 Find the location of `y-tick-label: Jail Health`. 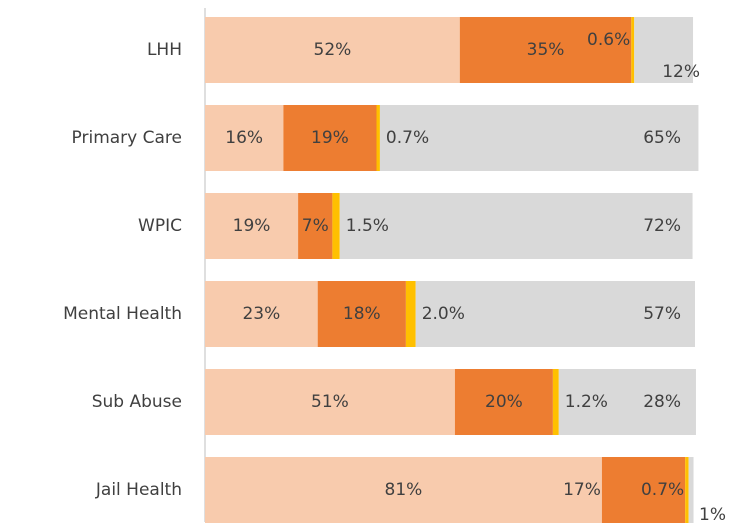

y-tick-label: Jail Health is located at coordinates (138, 490).